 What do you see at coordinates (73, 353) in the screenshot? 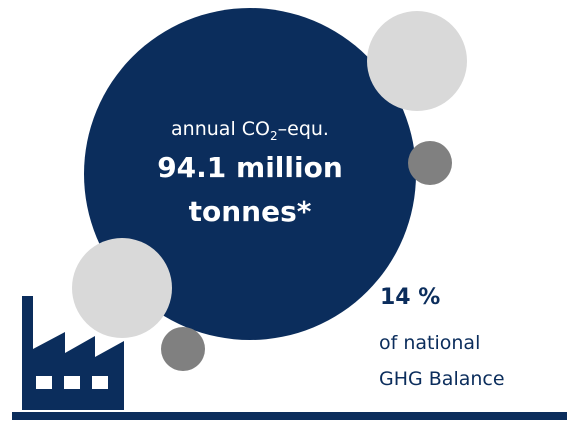
I see `factory-icon` at bounding box center [73, 353].